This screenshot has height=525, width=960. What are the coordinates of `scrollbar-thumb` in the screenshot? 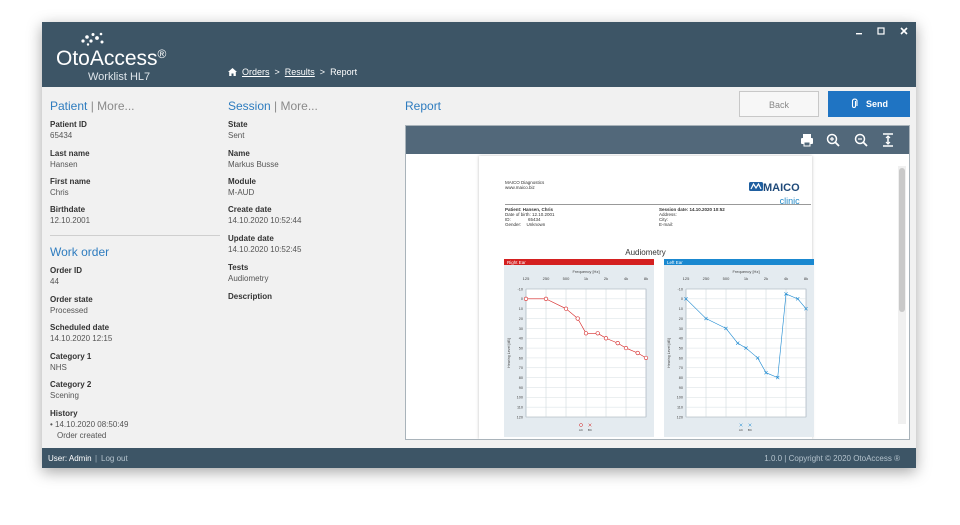 It's located at (902, 240).